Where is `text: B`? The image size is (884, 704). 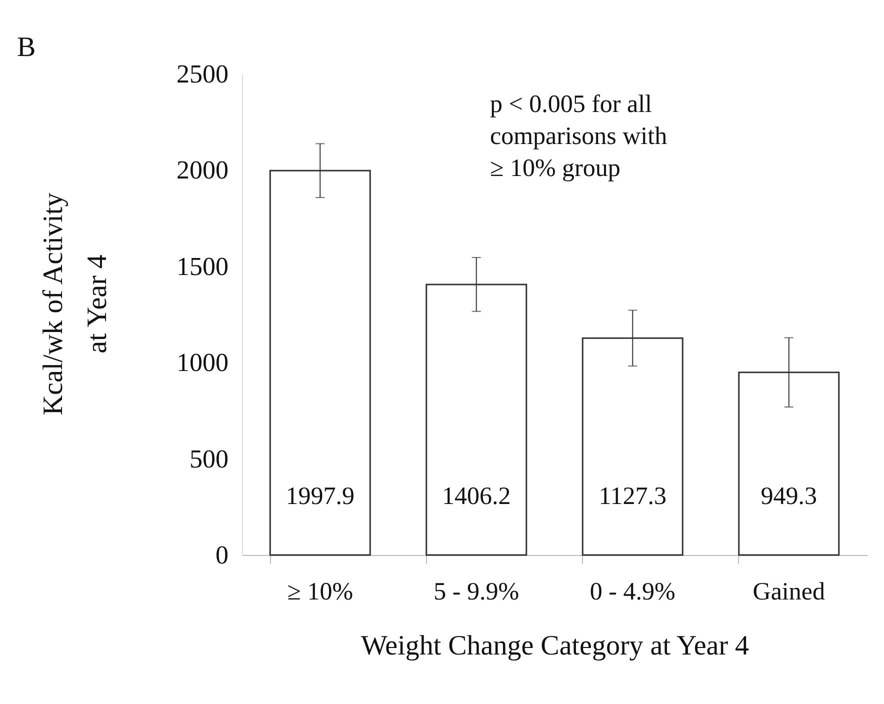
text: B is located at coordinates (26, 47).